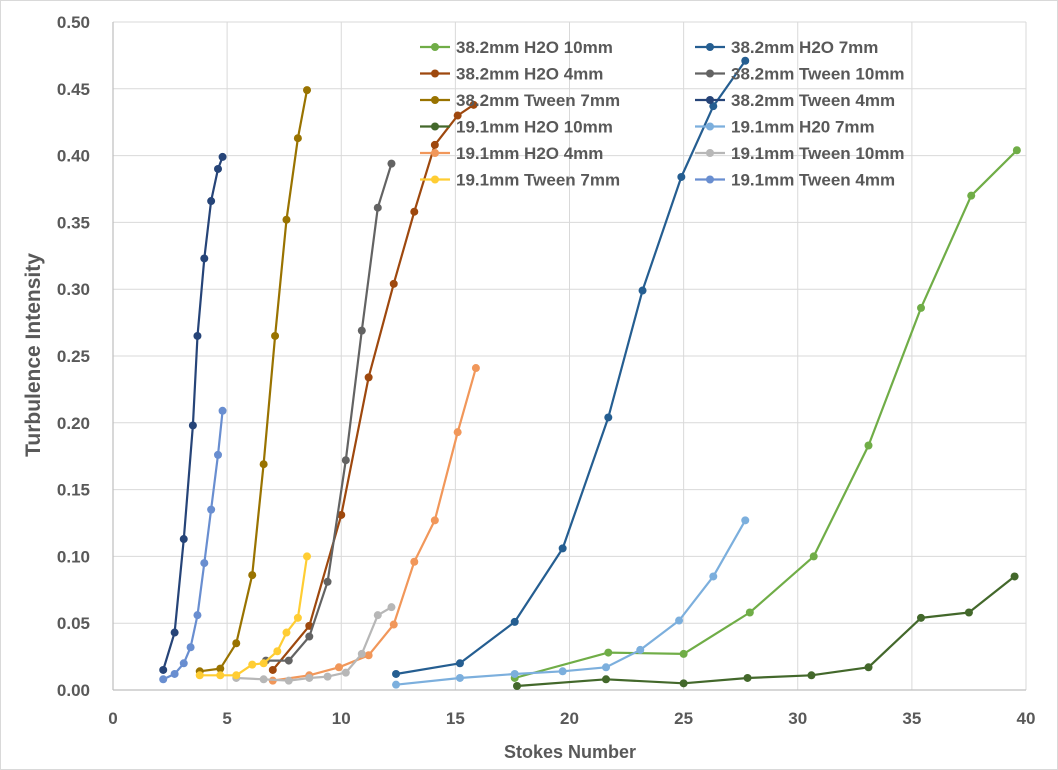 The height and width of the screenshot is (770, 1058). Describe the element at coordinates (800, 74) in the screenshot. I see `legend-item: 38.2mm Tween 10mm` at that location.